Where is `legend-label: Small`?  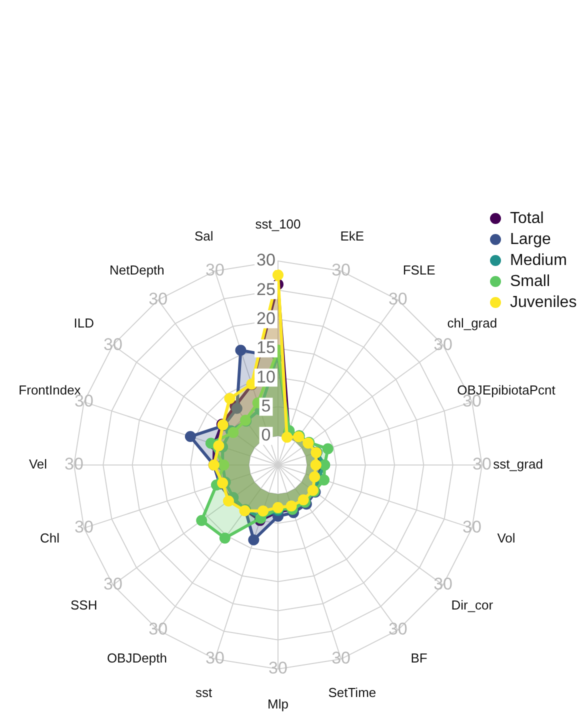 legend-label: Small is located at coordinates (530, 282).